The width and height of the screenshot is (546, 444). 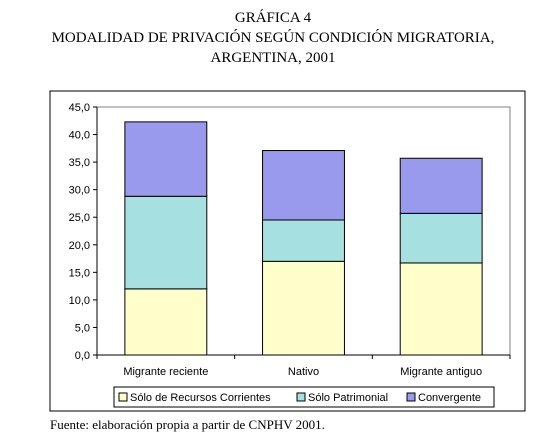 What do you see at coordinates (165, 372) in the screenshot?
I see `x-tick-label: Migrante reciente` at bounding box center [165, 372].